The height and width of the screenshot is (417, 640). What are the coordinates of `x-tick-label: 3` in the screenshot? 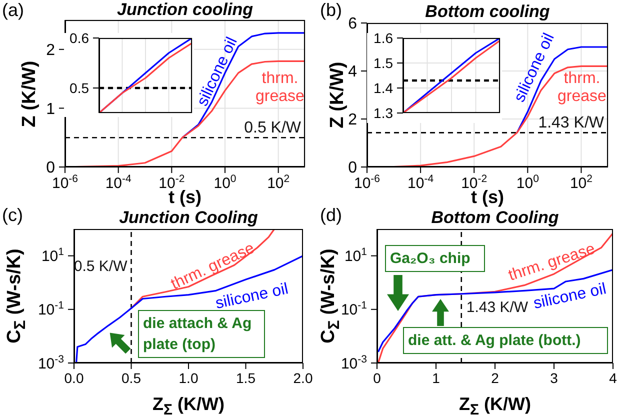 It's located at (554, 378).